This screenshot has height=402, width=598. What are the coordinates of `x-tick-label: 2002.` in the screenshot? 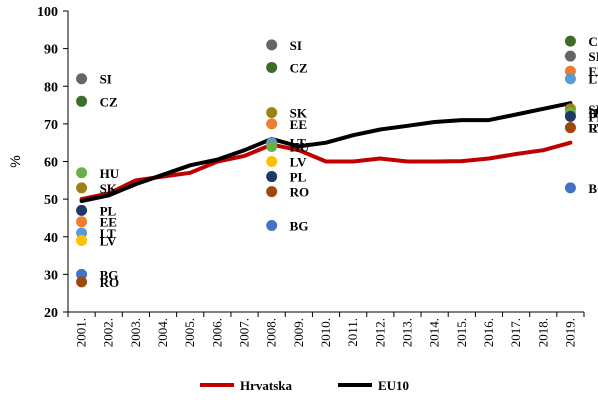 It's located at (108, 332).